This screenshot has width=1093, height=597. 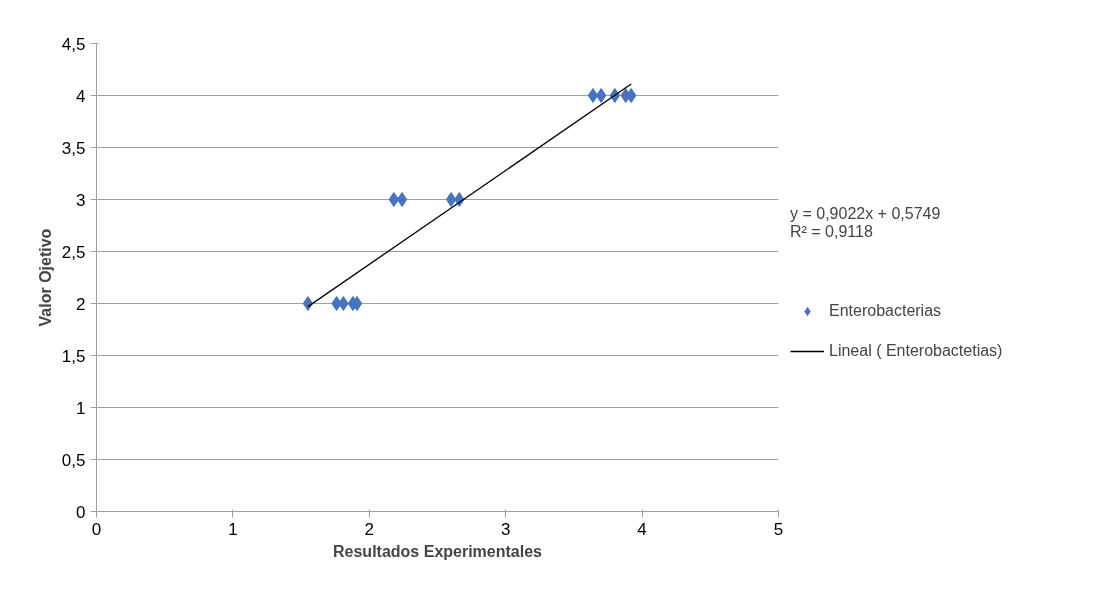 I want to click on legend-label: Lineal ( Enterobactetias), so click(x=916, y=351).